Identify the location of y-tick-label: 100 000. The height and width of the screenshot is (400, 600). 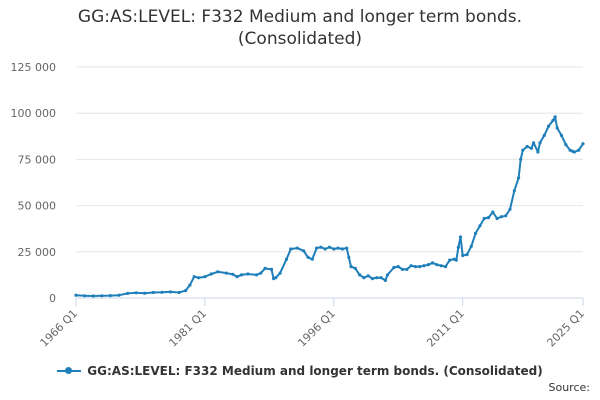
(34, 113).